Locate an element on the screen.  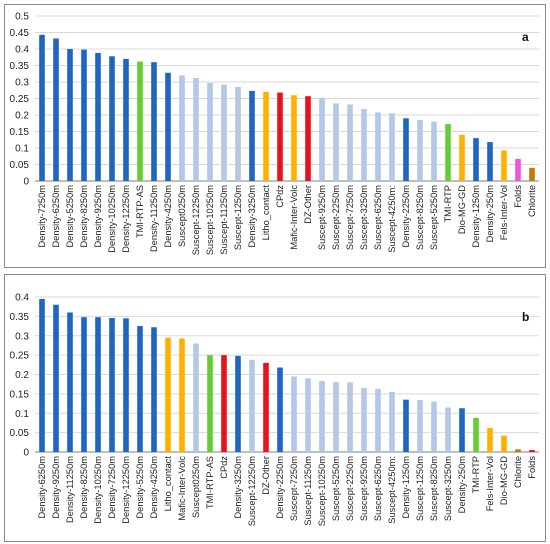
chart-b-ytick-label: 0.35 is located at coordinates (20, 317).